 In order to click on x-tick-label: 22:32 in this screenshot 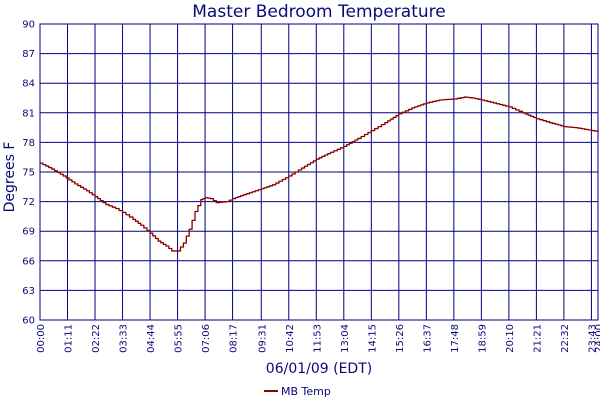, I will do `click(565, 338)`.